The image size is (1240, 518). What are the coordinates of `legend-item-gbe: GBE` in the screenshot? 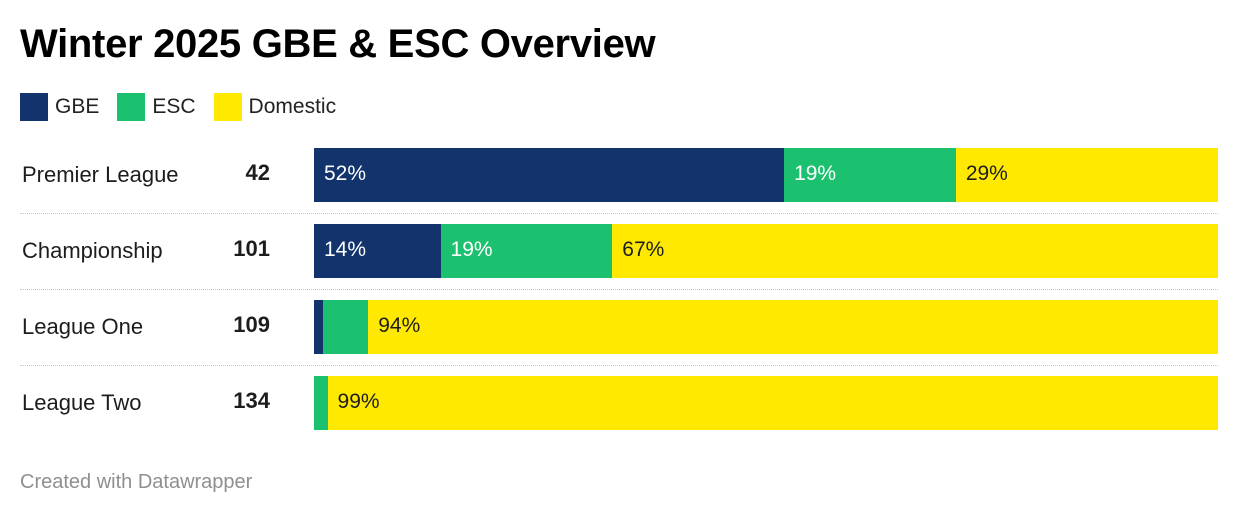 It's located at (59, 107).